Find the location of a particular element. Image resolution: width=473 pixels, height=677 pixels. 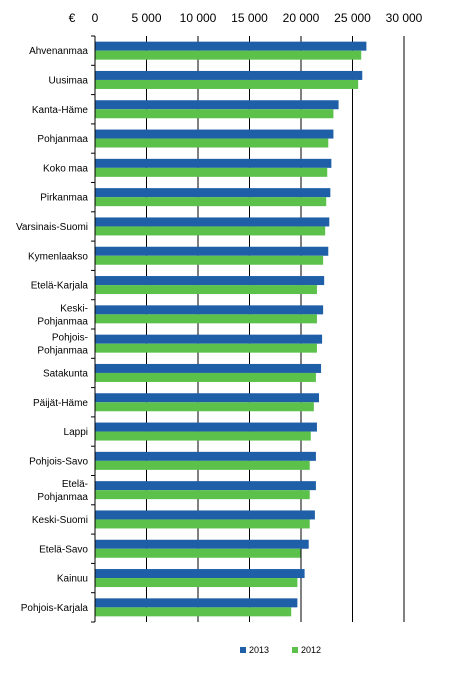

x-tick-label: 25 000 is located at coordinates (352, 18).